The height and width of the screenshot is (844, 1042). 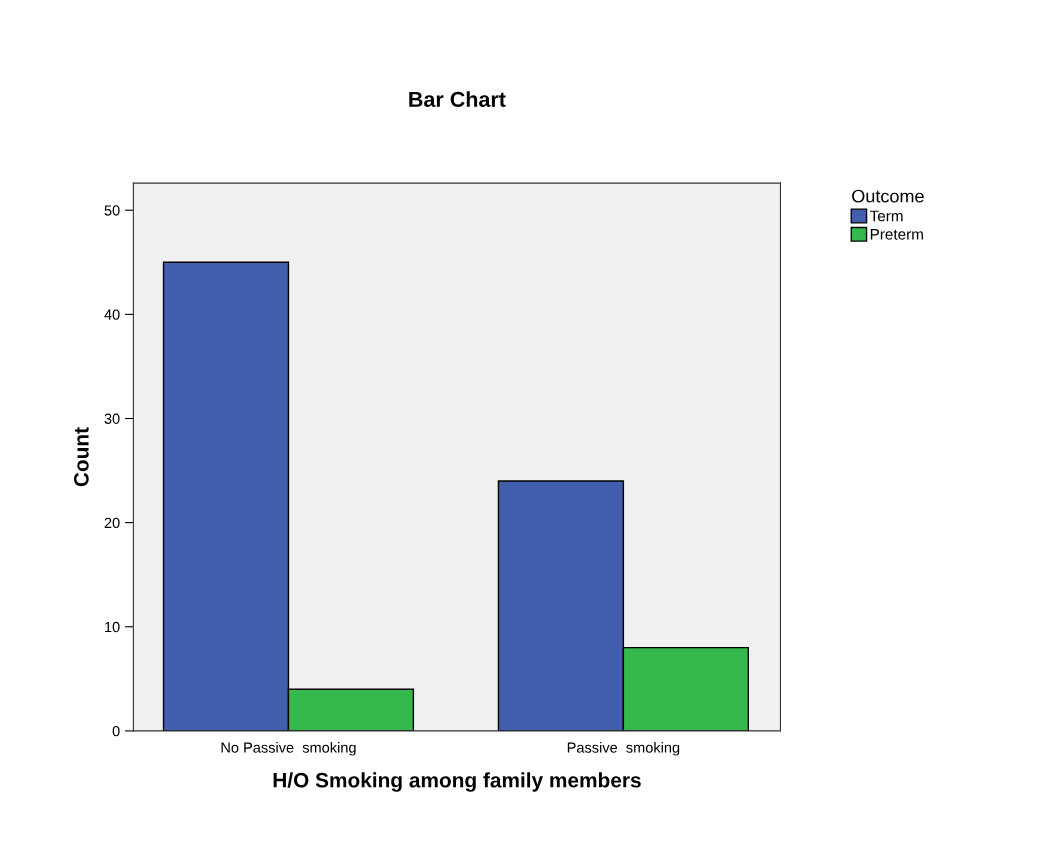 What do you see at coordinates (457, 782) in the screenshot?
I see `x-axis-title: H/O Smoking among family members` at bounding box center [457, 782].